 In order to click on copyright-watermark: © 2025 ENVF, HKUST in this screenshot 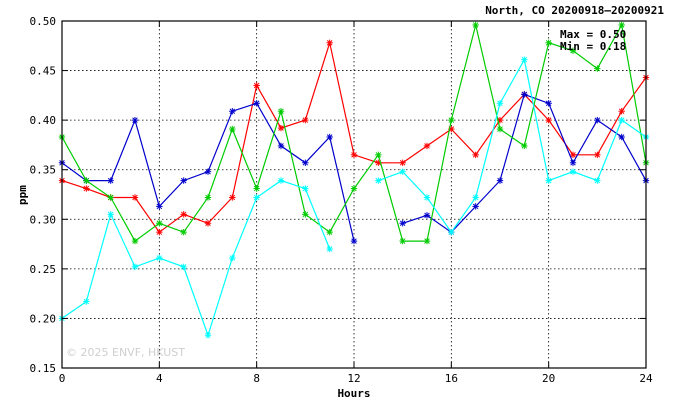, I will do `click(125, 352)`.